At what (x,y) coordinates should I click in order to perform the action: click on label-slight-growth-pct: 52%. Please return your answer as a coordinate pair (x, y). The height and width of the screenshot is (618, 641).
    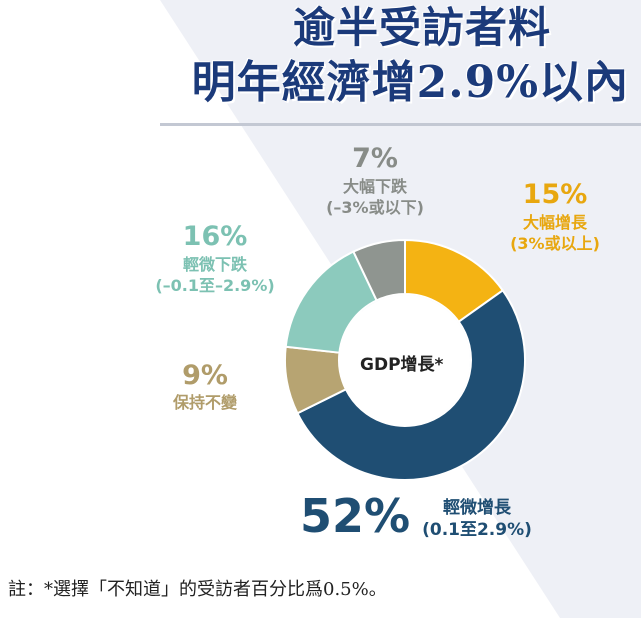
    Looking at the image, I should click on (355, 516).